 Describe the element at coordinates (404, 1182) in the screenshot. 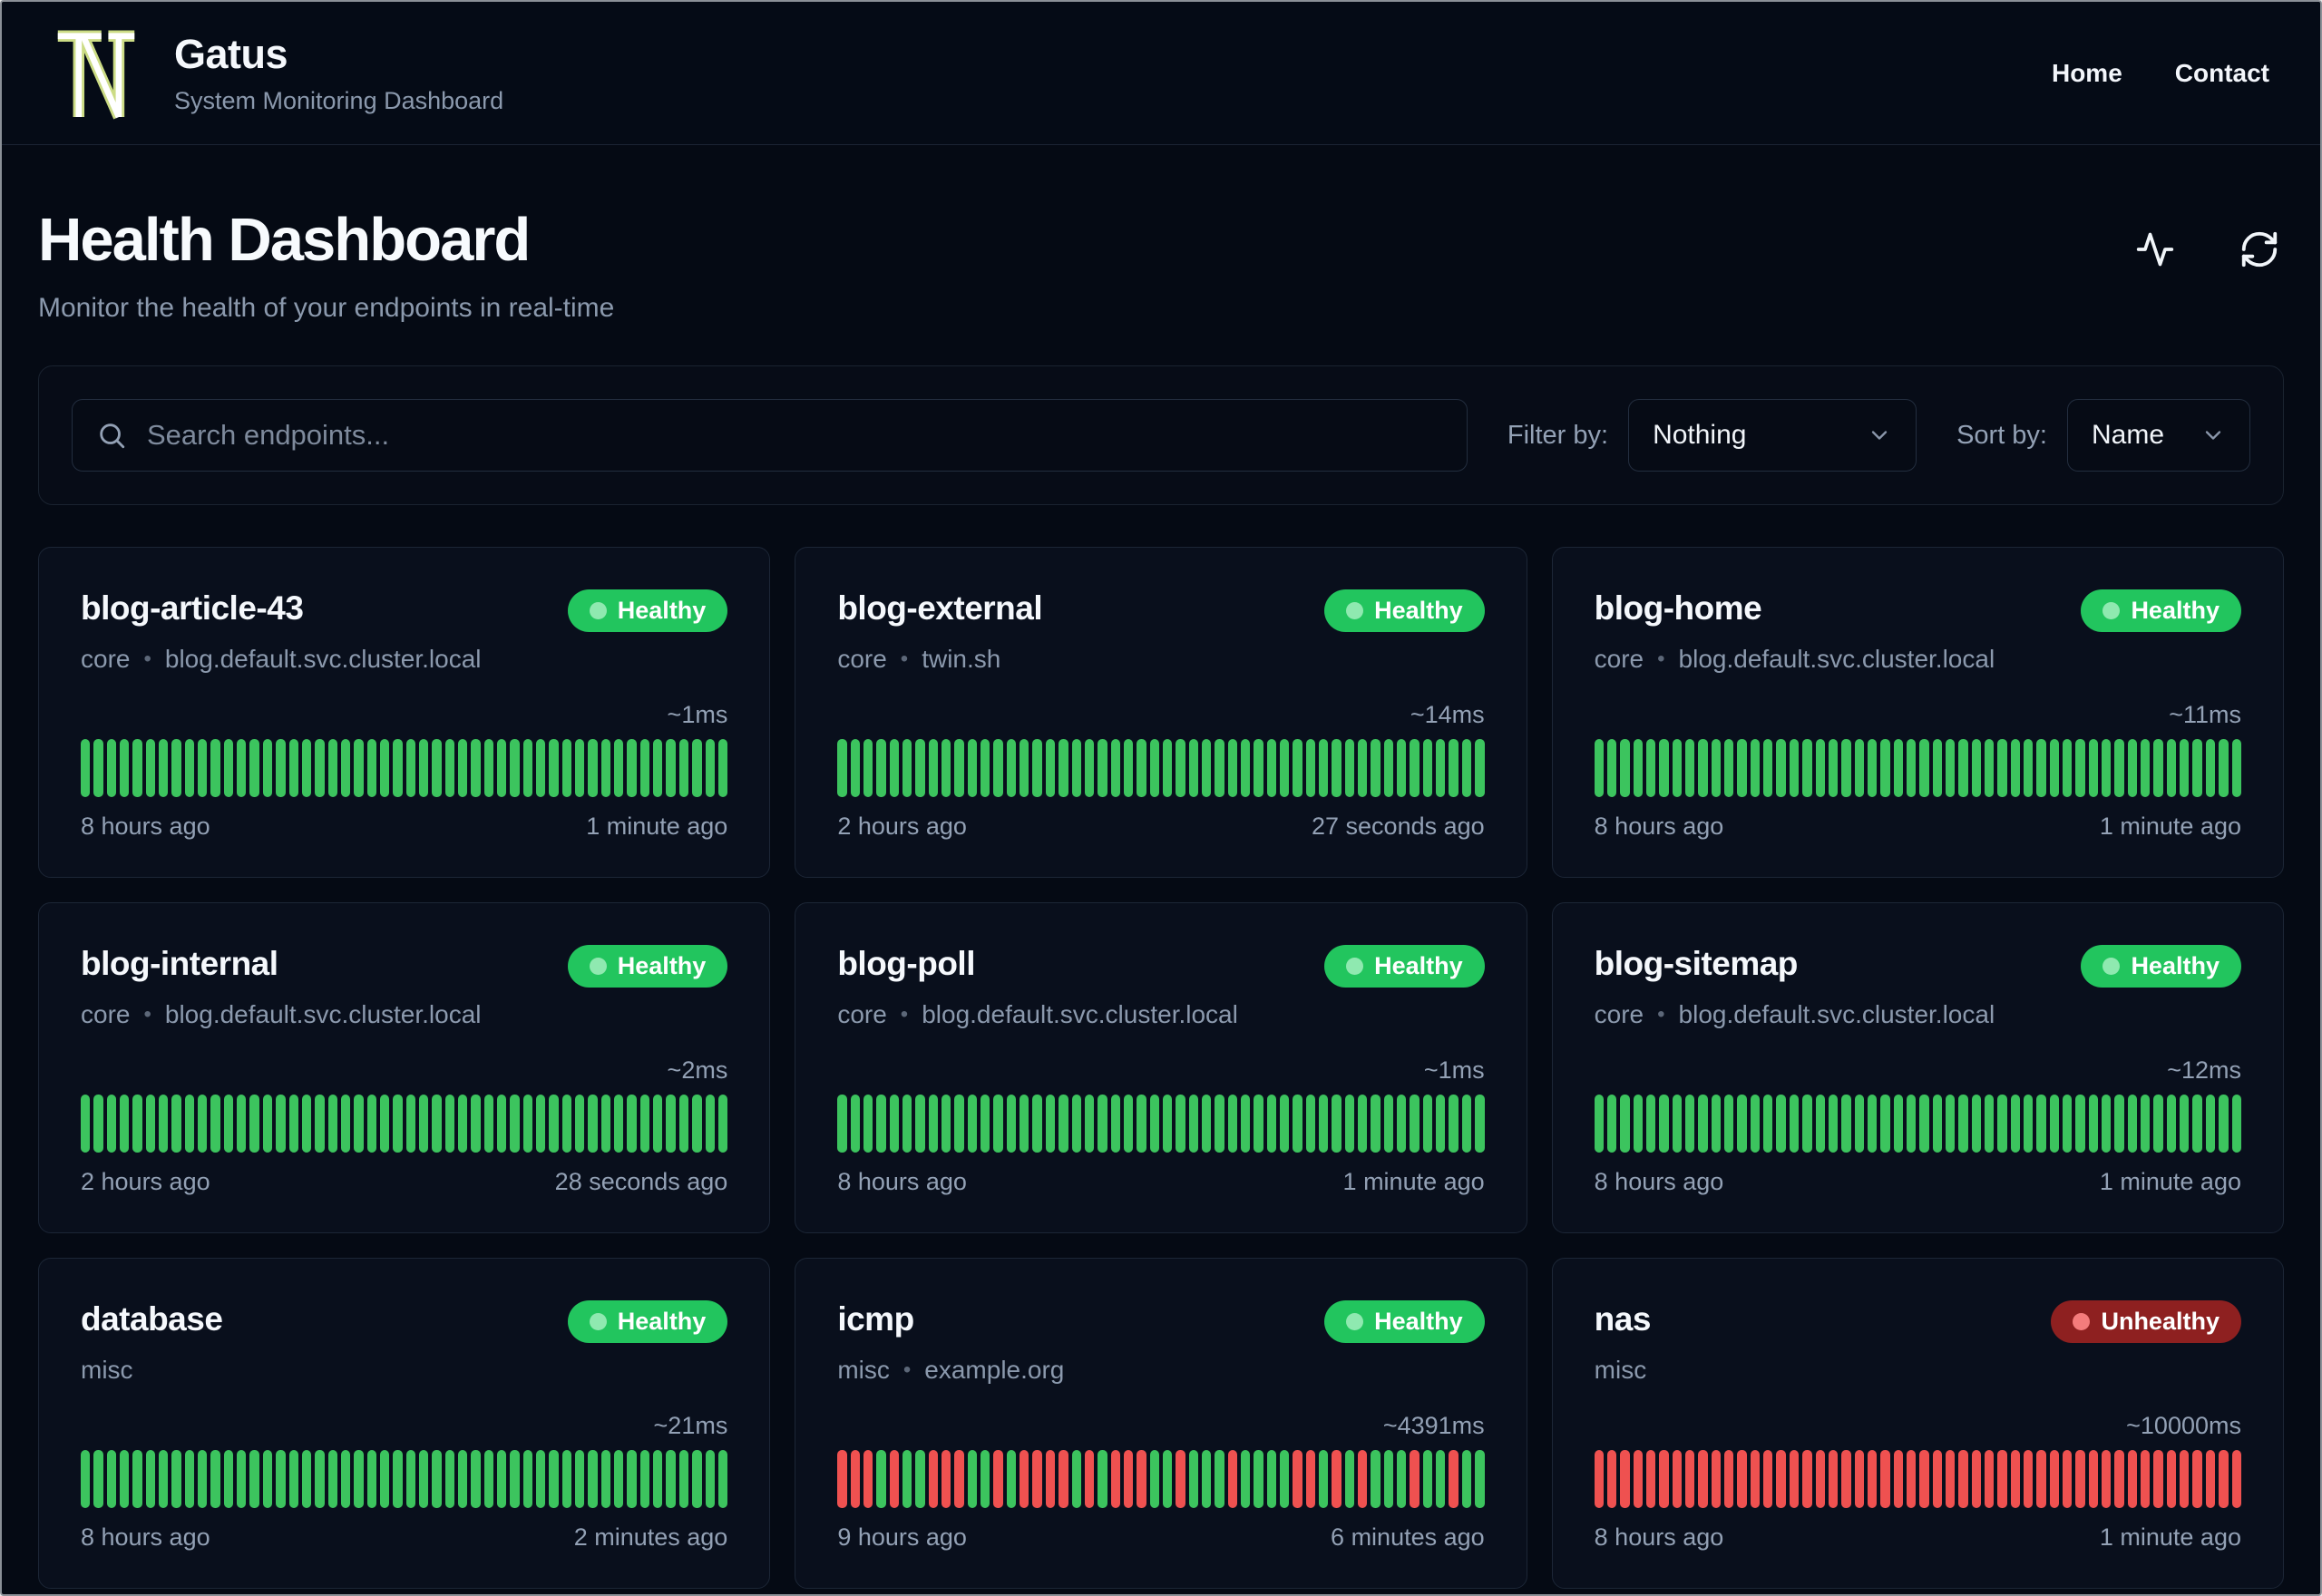

I see `history-range: 2 hours ago 28 seconds ago` at that location.